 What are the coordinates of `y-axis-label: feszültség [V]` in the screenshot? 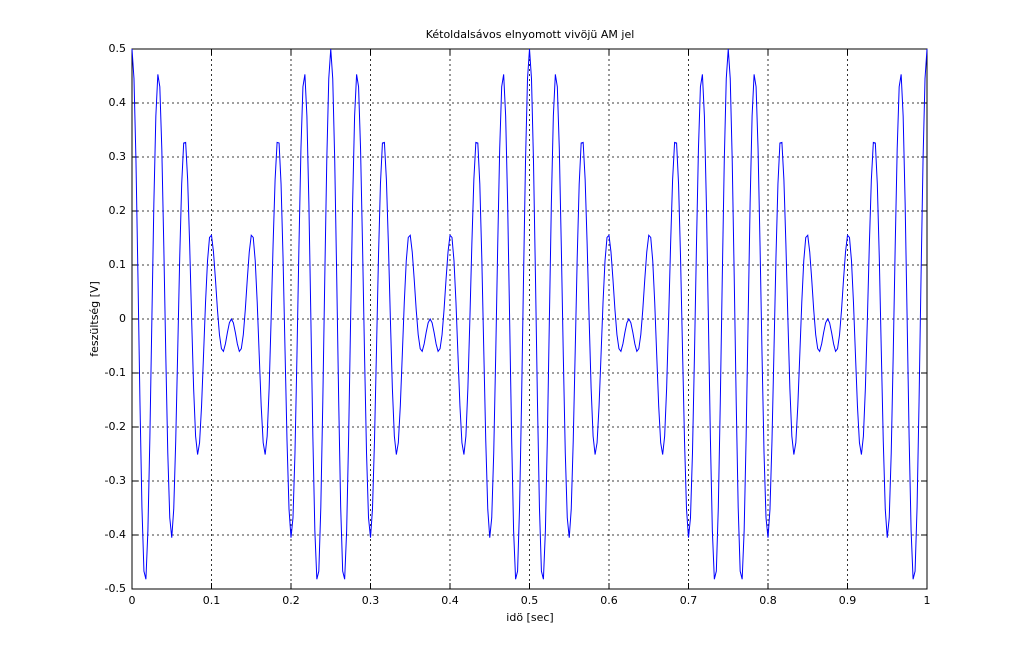 It's located at (94, 319).